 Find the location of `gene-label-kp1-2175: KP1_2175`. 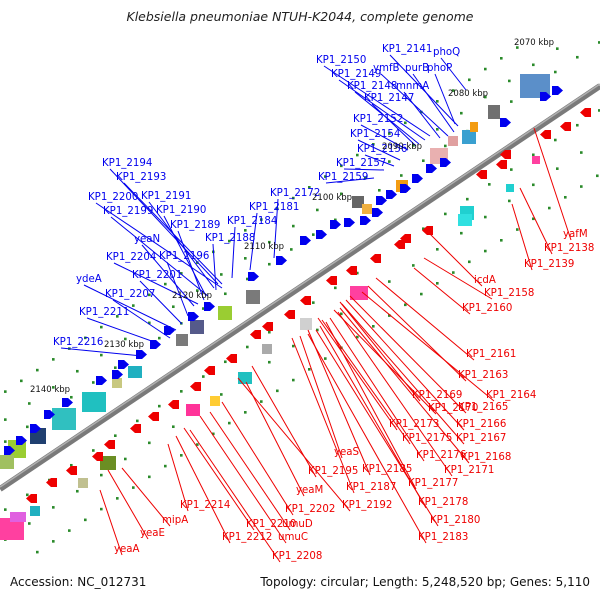

gene-label-kp1-2175: KP1_2175 is located at coordinates (427, 438).